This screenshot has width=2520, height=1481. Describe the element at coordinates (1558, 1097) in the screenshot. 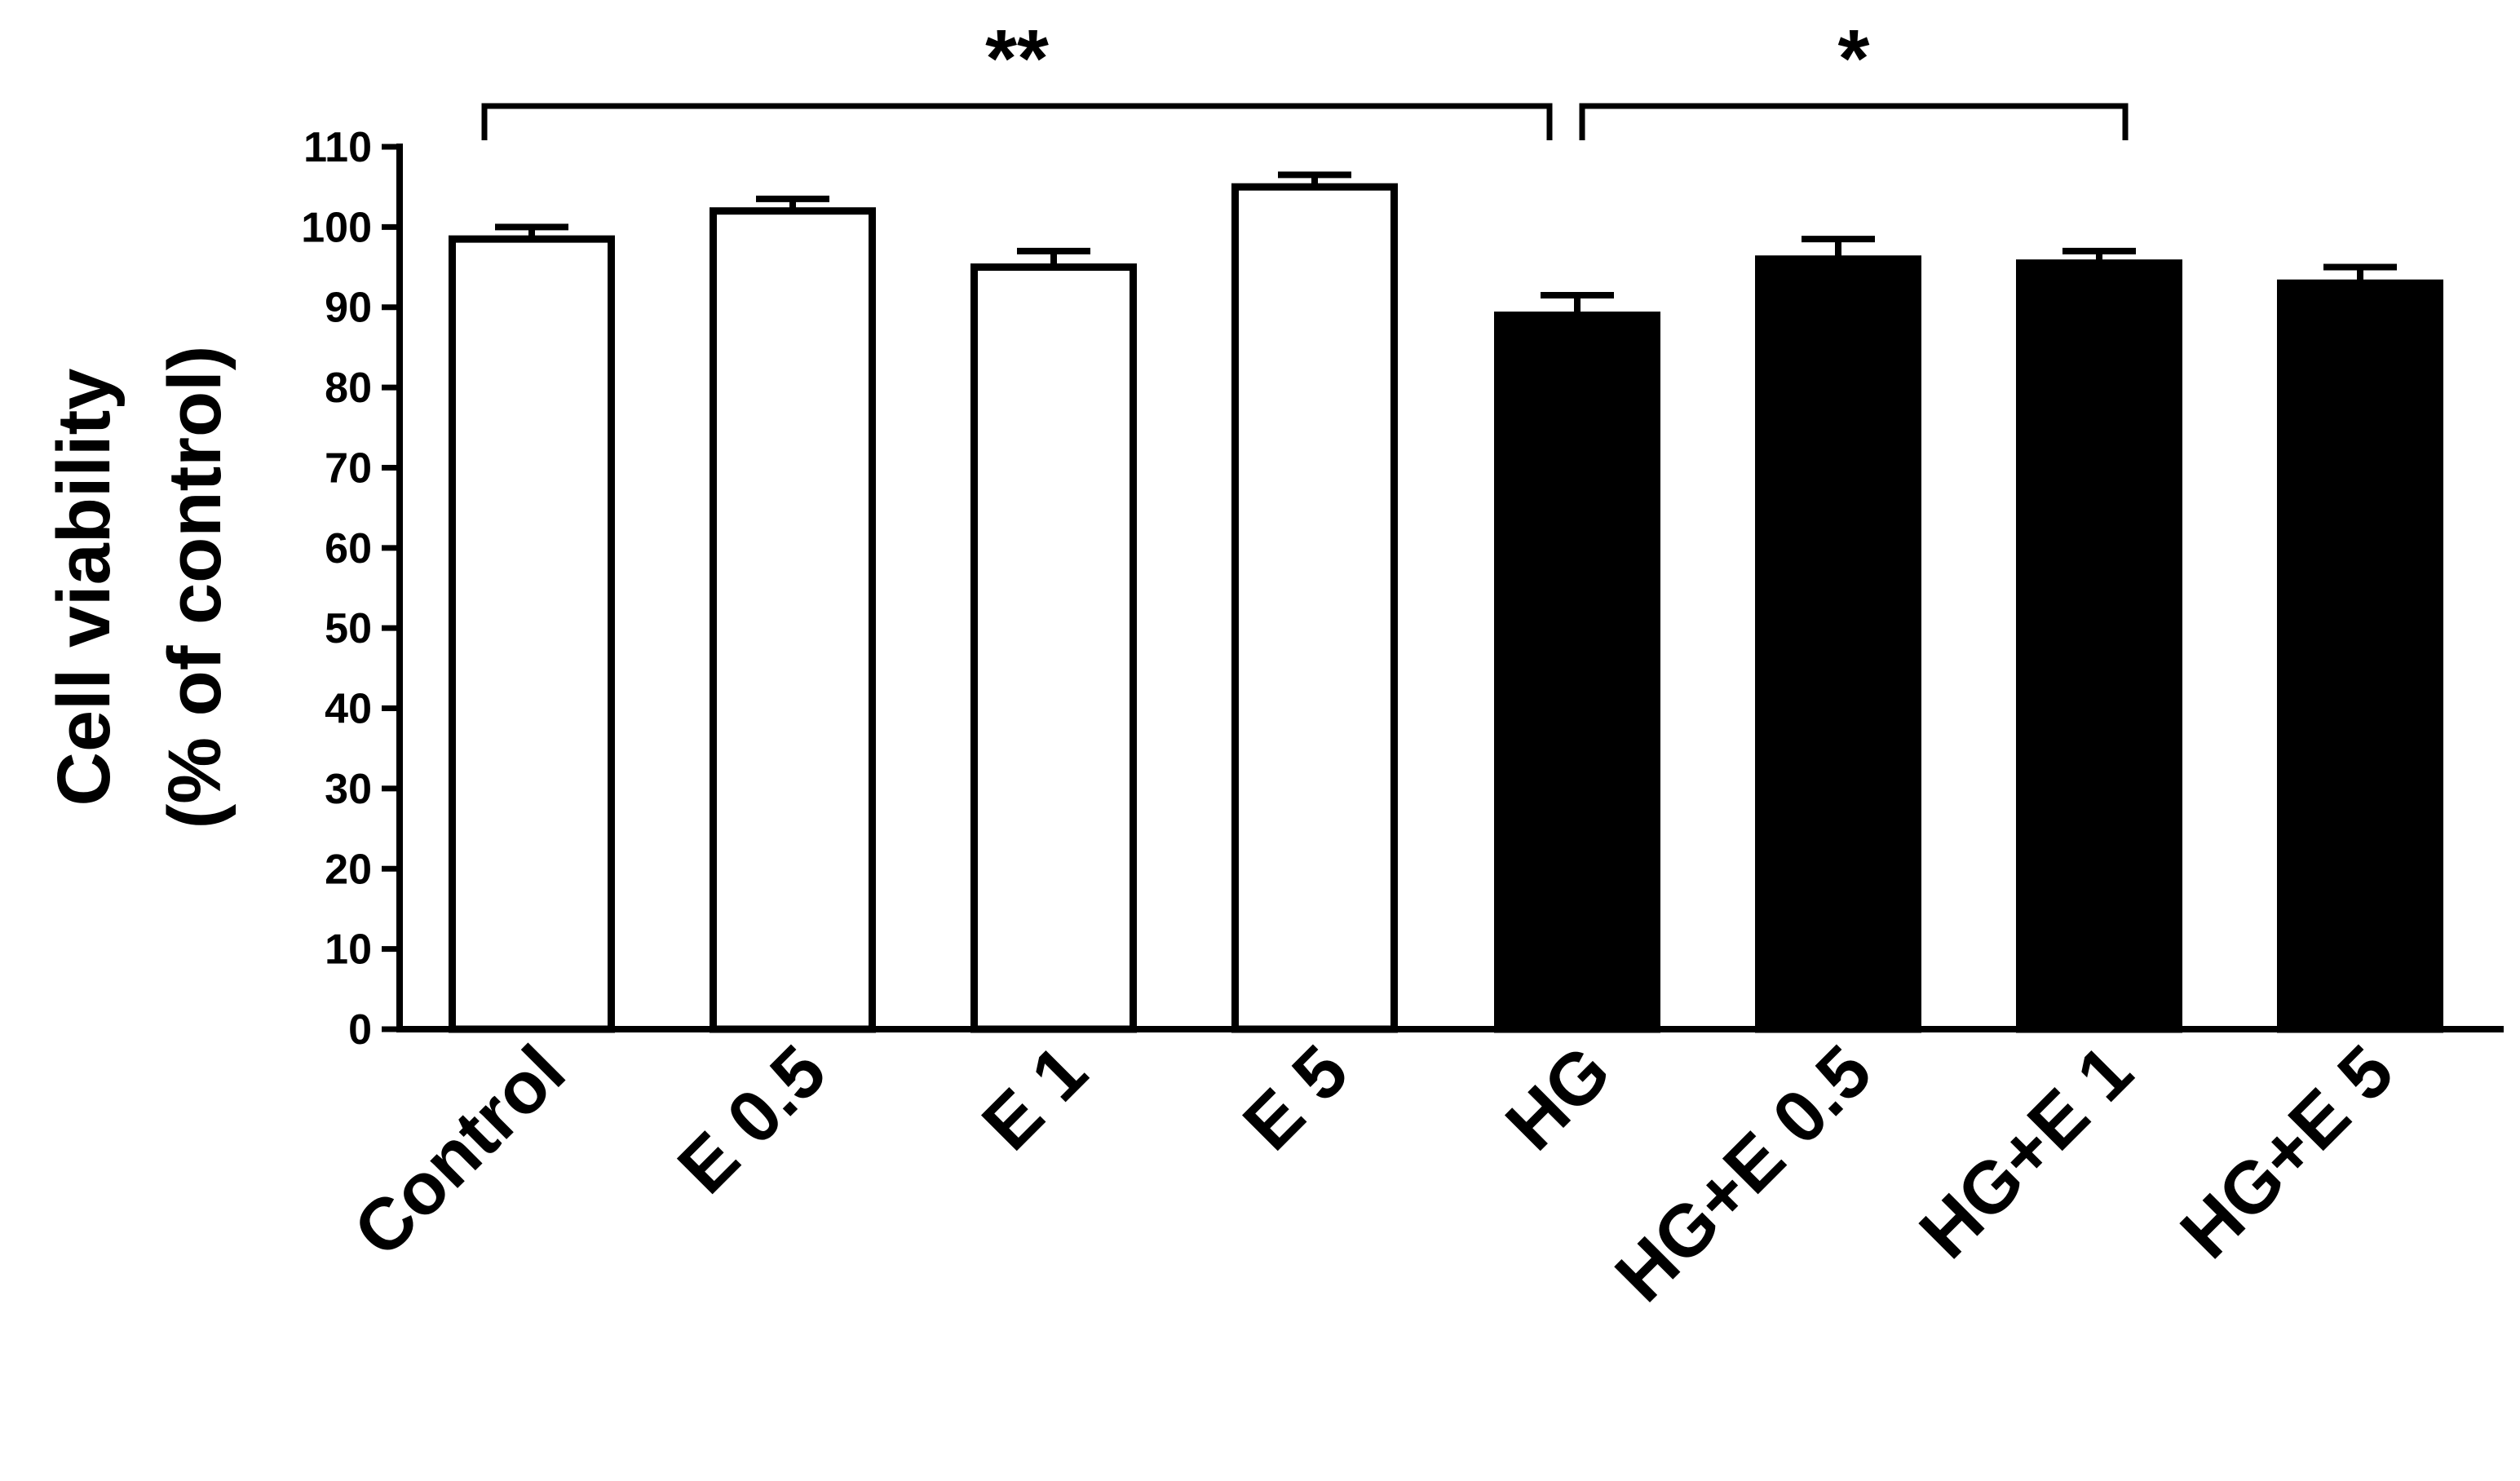

I see `x-tick-label: HG` at that location.